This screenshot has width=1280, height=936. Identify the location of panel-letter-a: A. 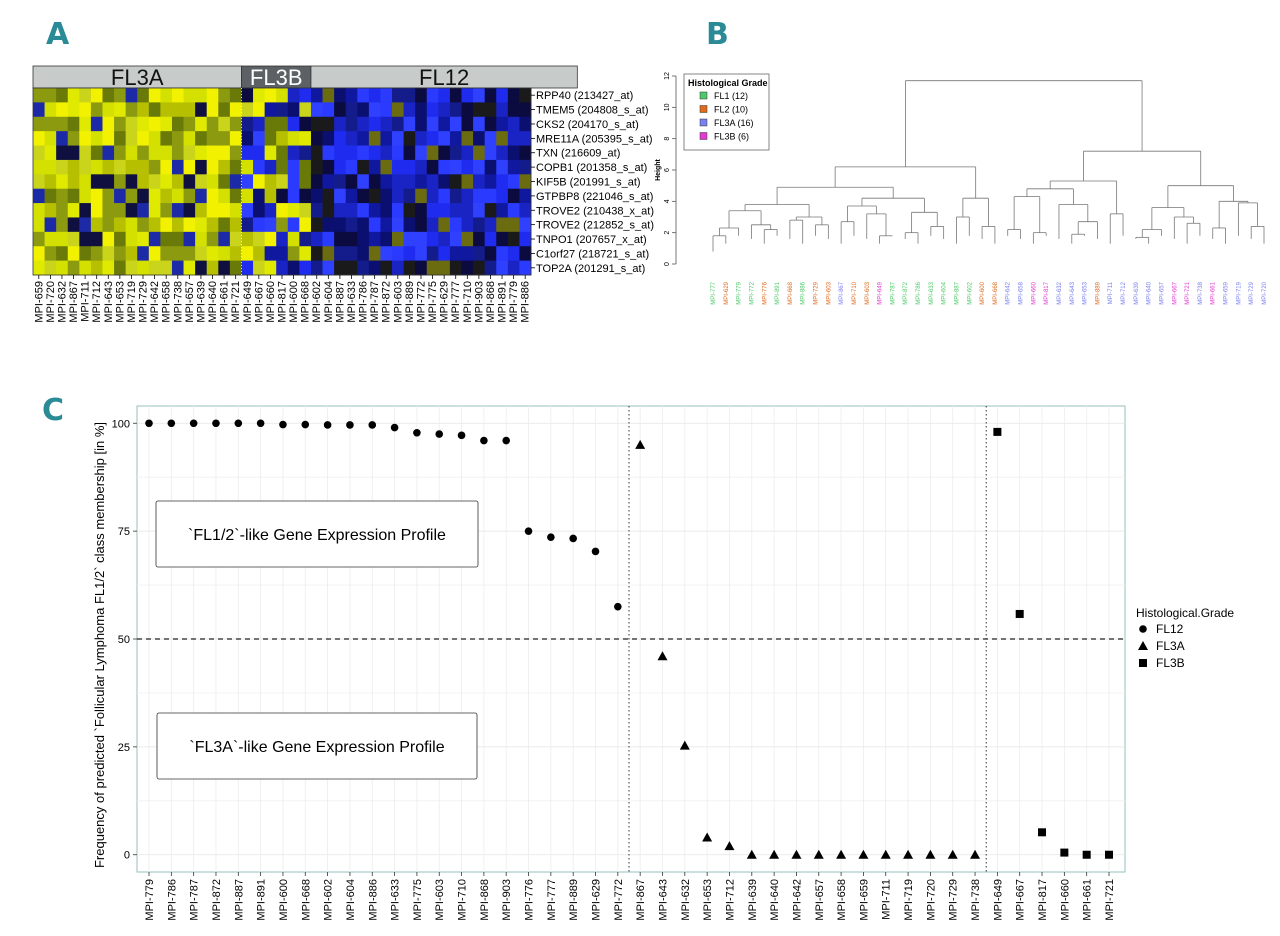
(58, 34).